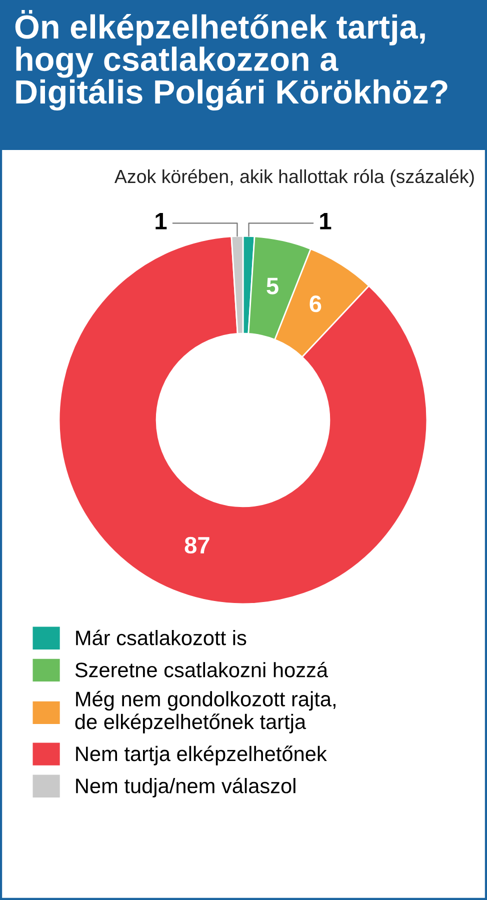  Describe the element at coordinates (201, 670) in the screenshot. I see `legend-label: Szeretne csatlakozni hozzá` at that location.